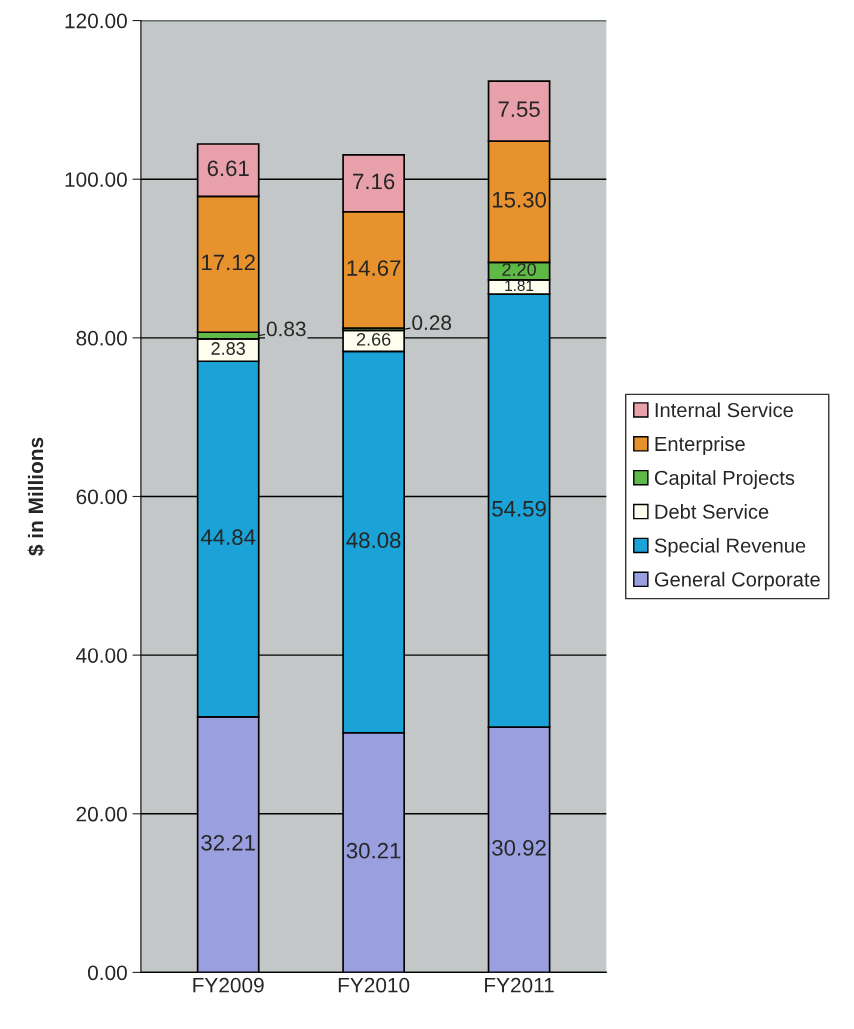  Describe the element at coordinates (228, 348) in the screenshot. I see `data-label: 2.83` at that location.